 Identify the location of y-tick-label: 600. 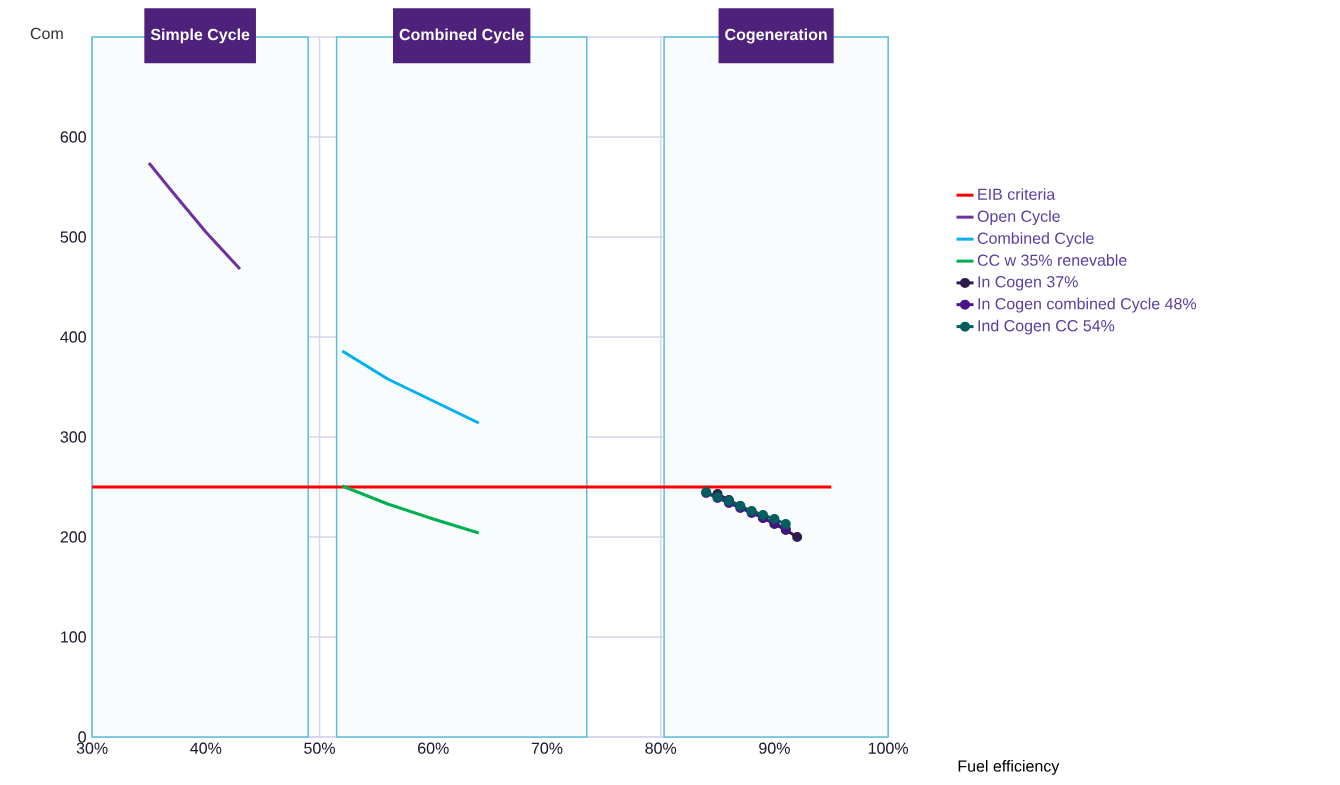
(73, 137).